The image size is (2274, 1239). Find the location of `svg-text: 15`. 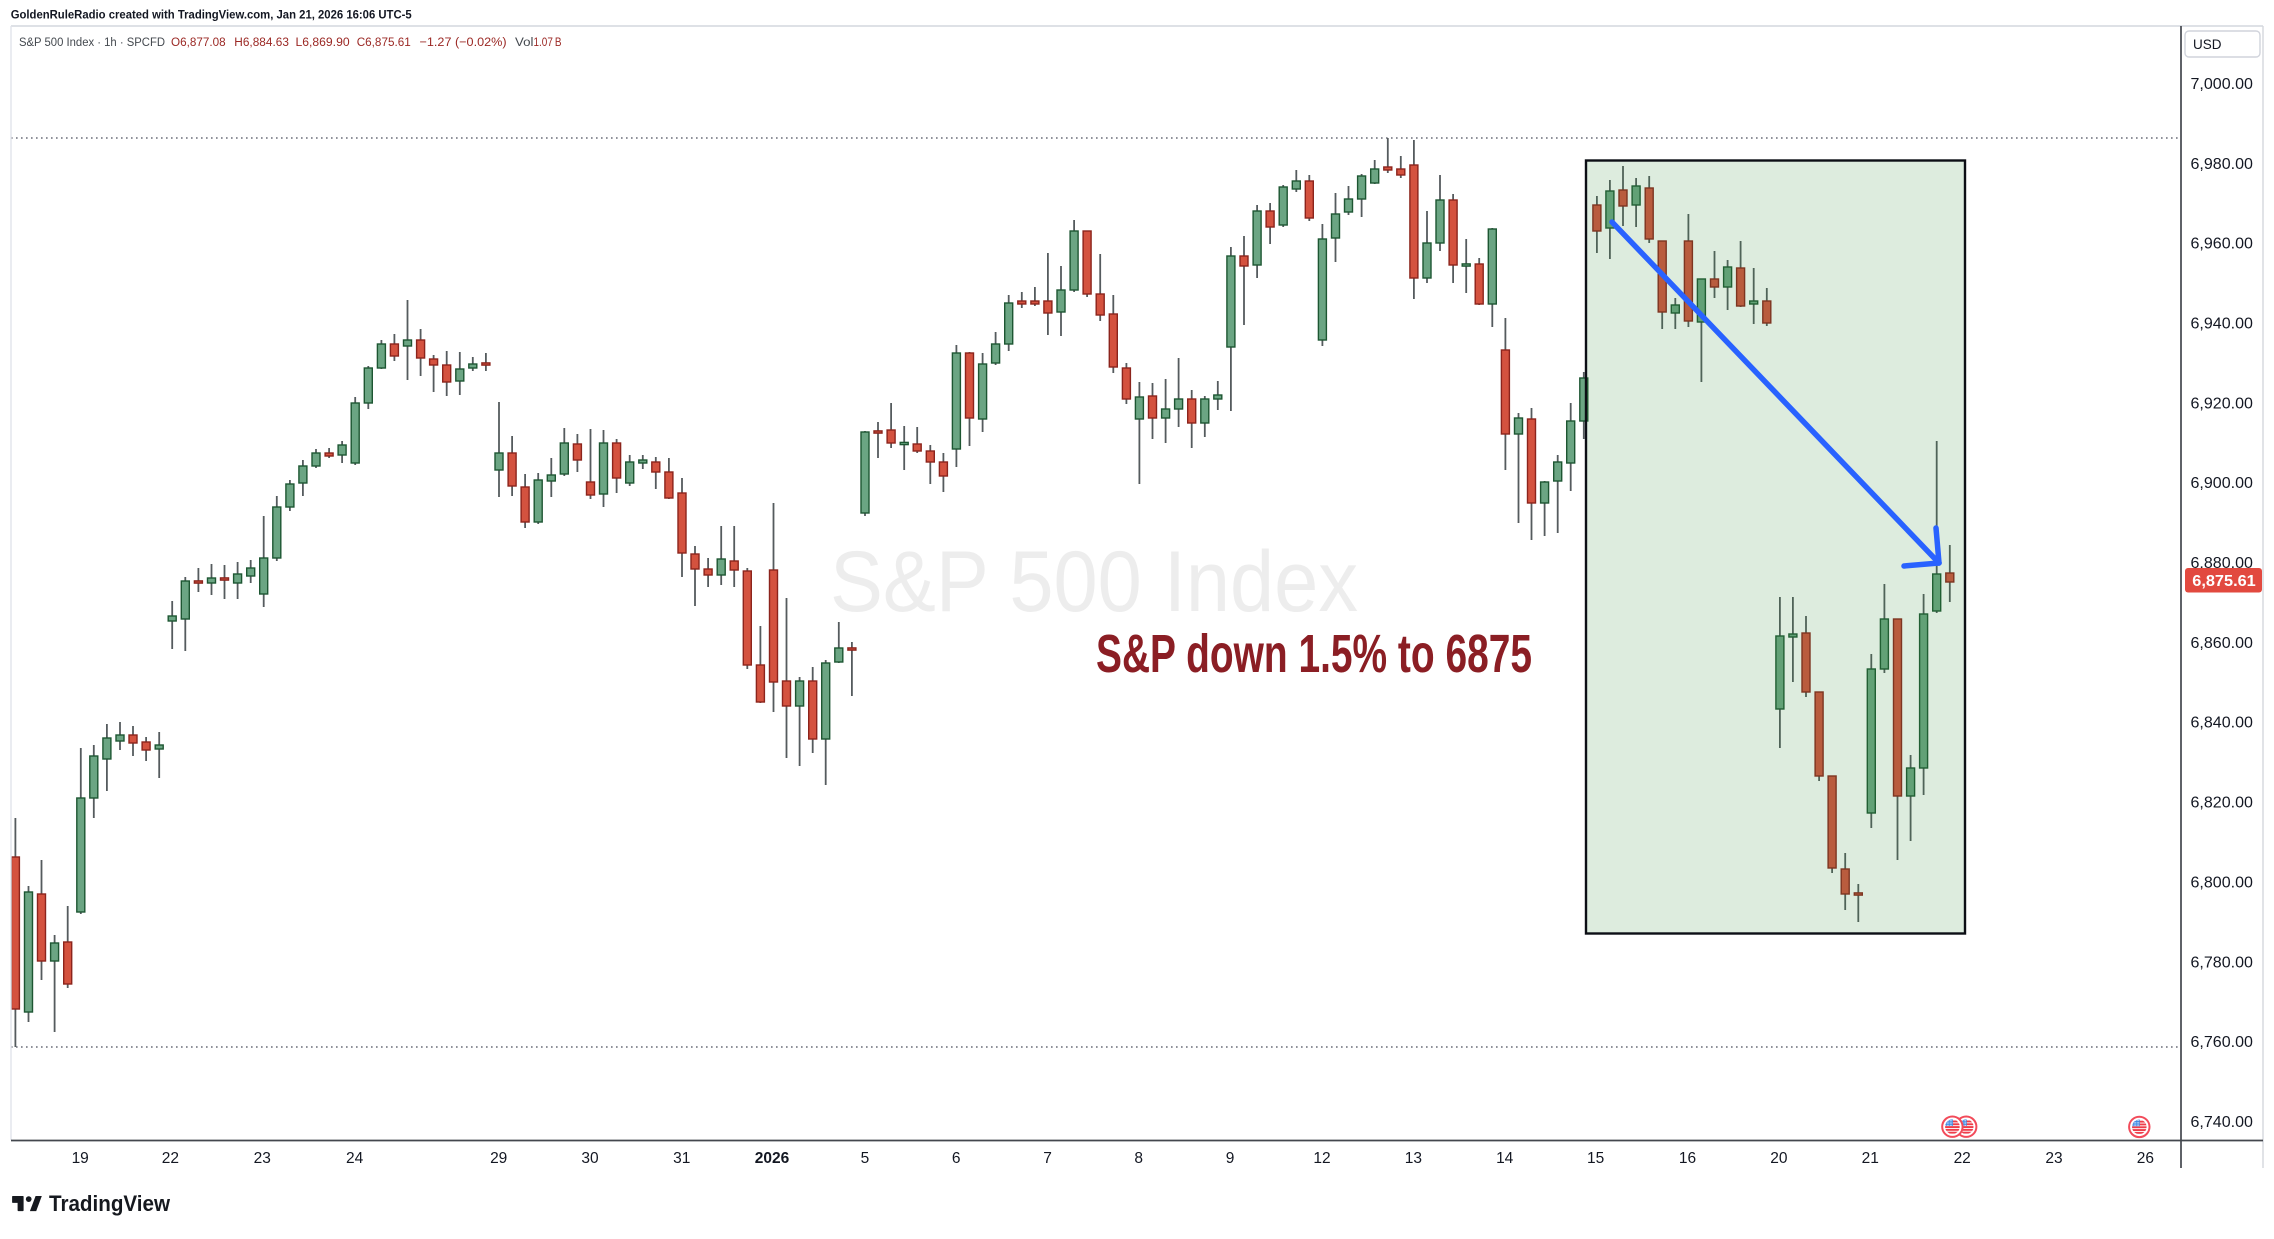

svg-text: 15 is located at coordinates (1595, 1158).